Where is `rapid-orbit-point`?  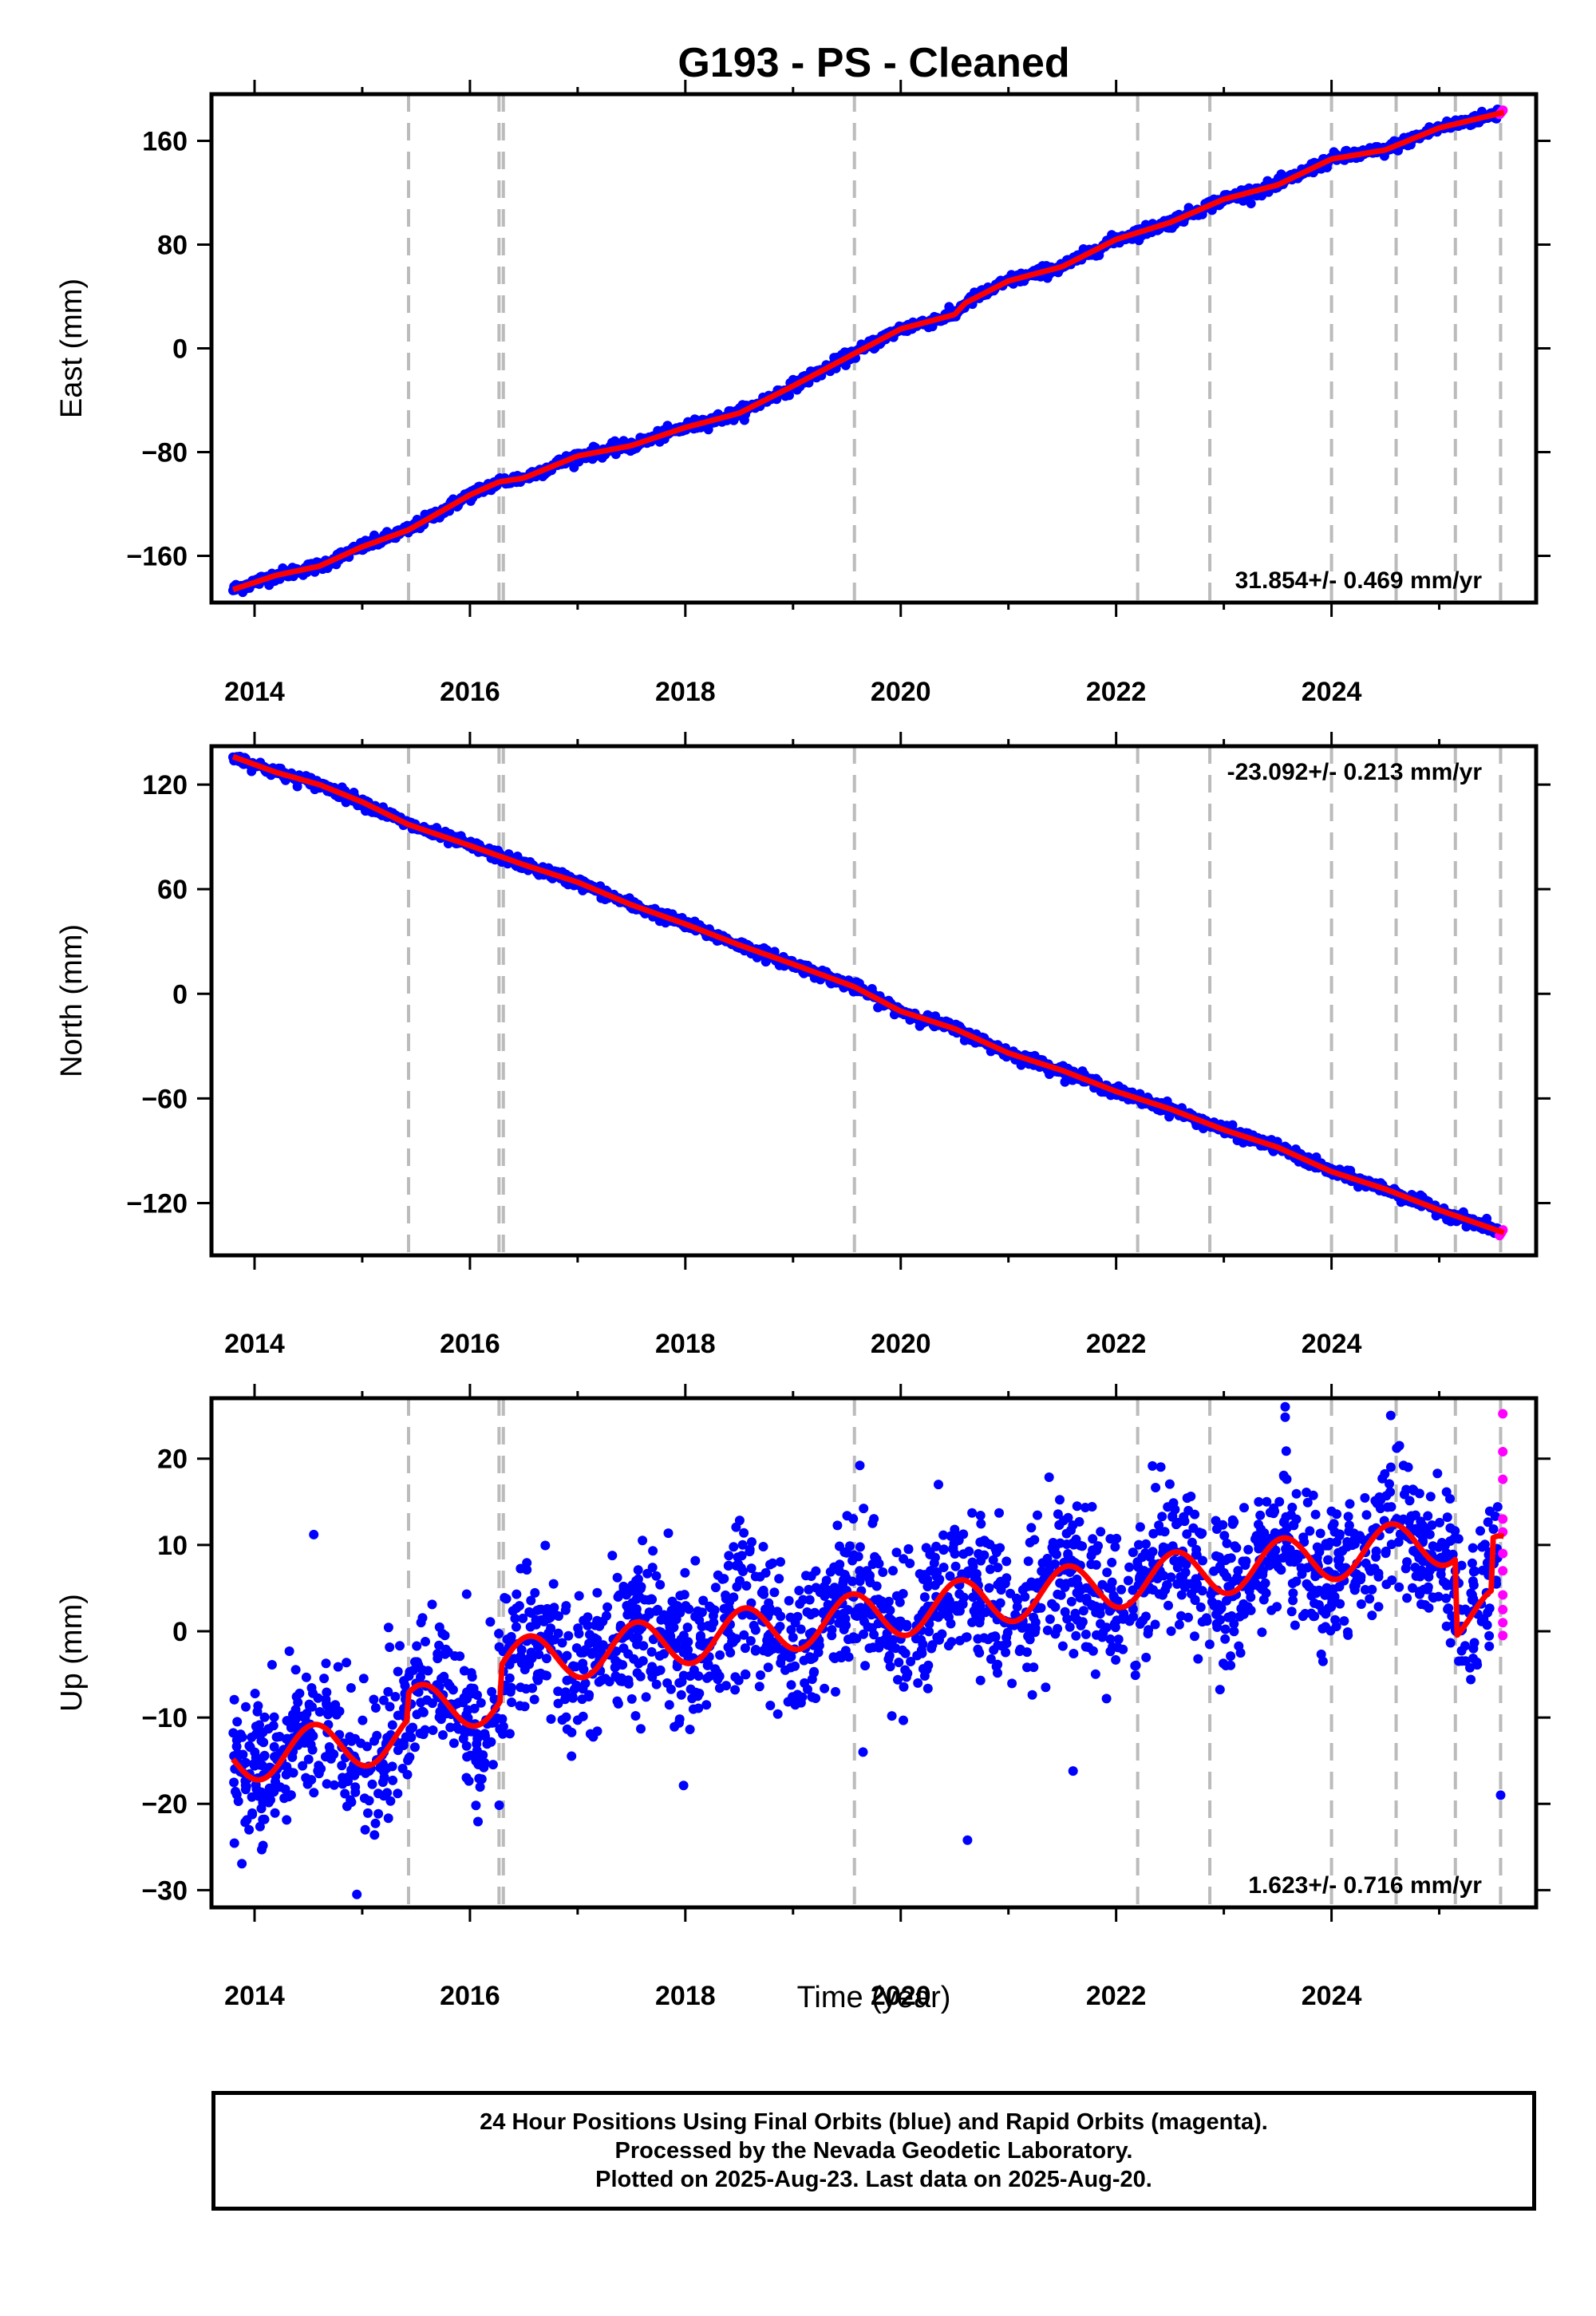
rapid-orbit-point is located at coordinates (1503, 1623).